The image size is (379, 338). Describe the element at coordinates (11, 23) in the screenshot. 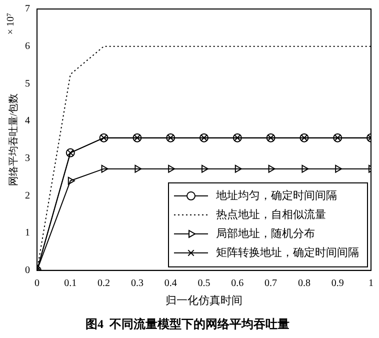

I see `text: × 10⁷` at that location.